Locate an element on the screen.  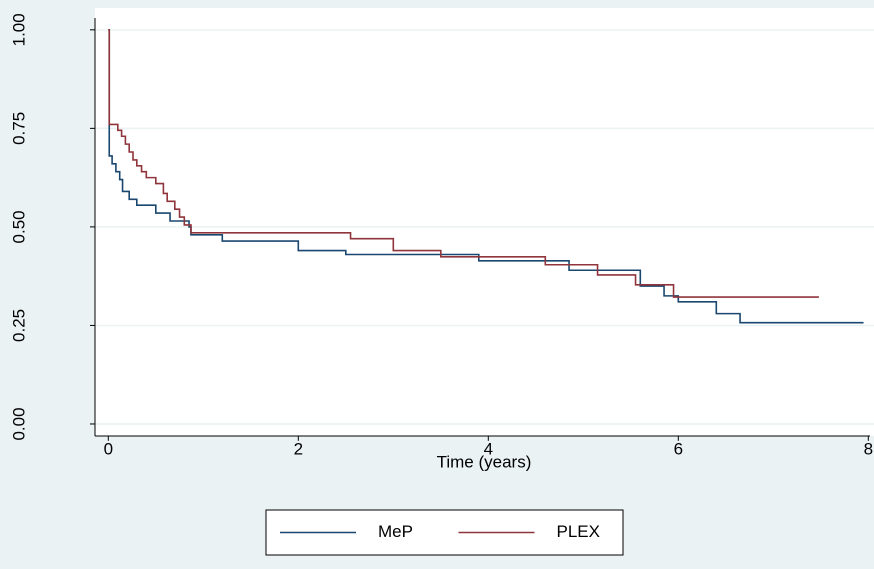
legend-box is located at coordinates (444, 532).